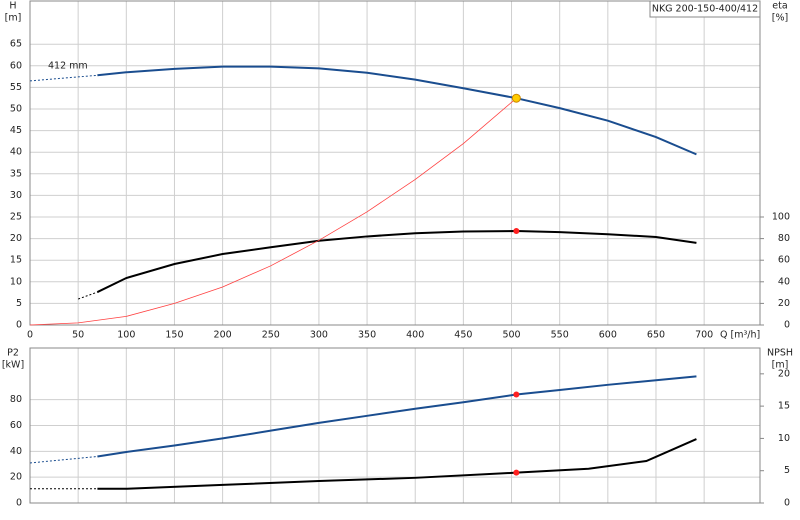 This screenshot has height=520, width=800. Describe the element at coordinates (463, 335) in the screenshot. I see `x-tick-label: 450` at that location.